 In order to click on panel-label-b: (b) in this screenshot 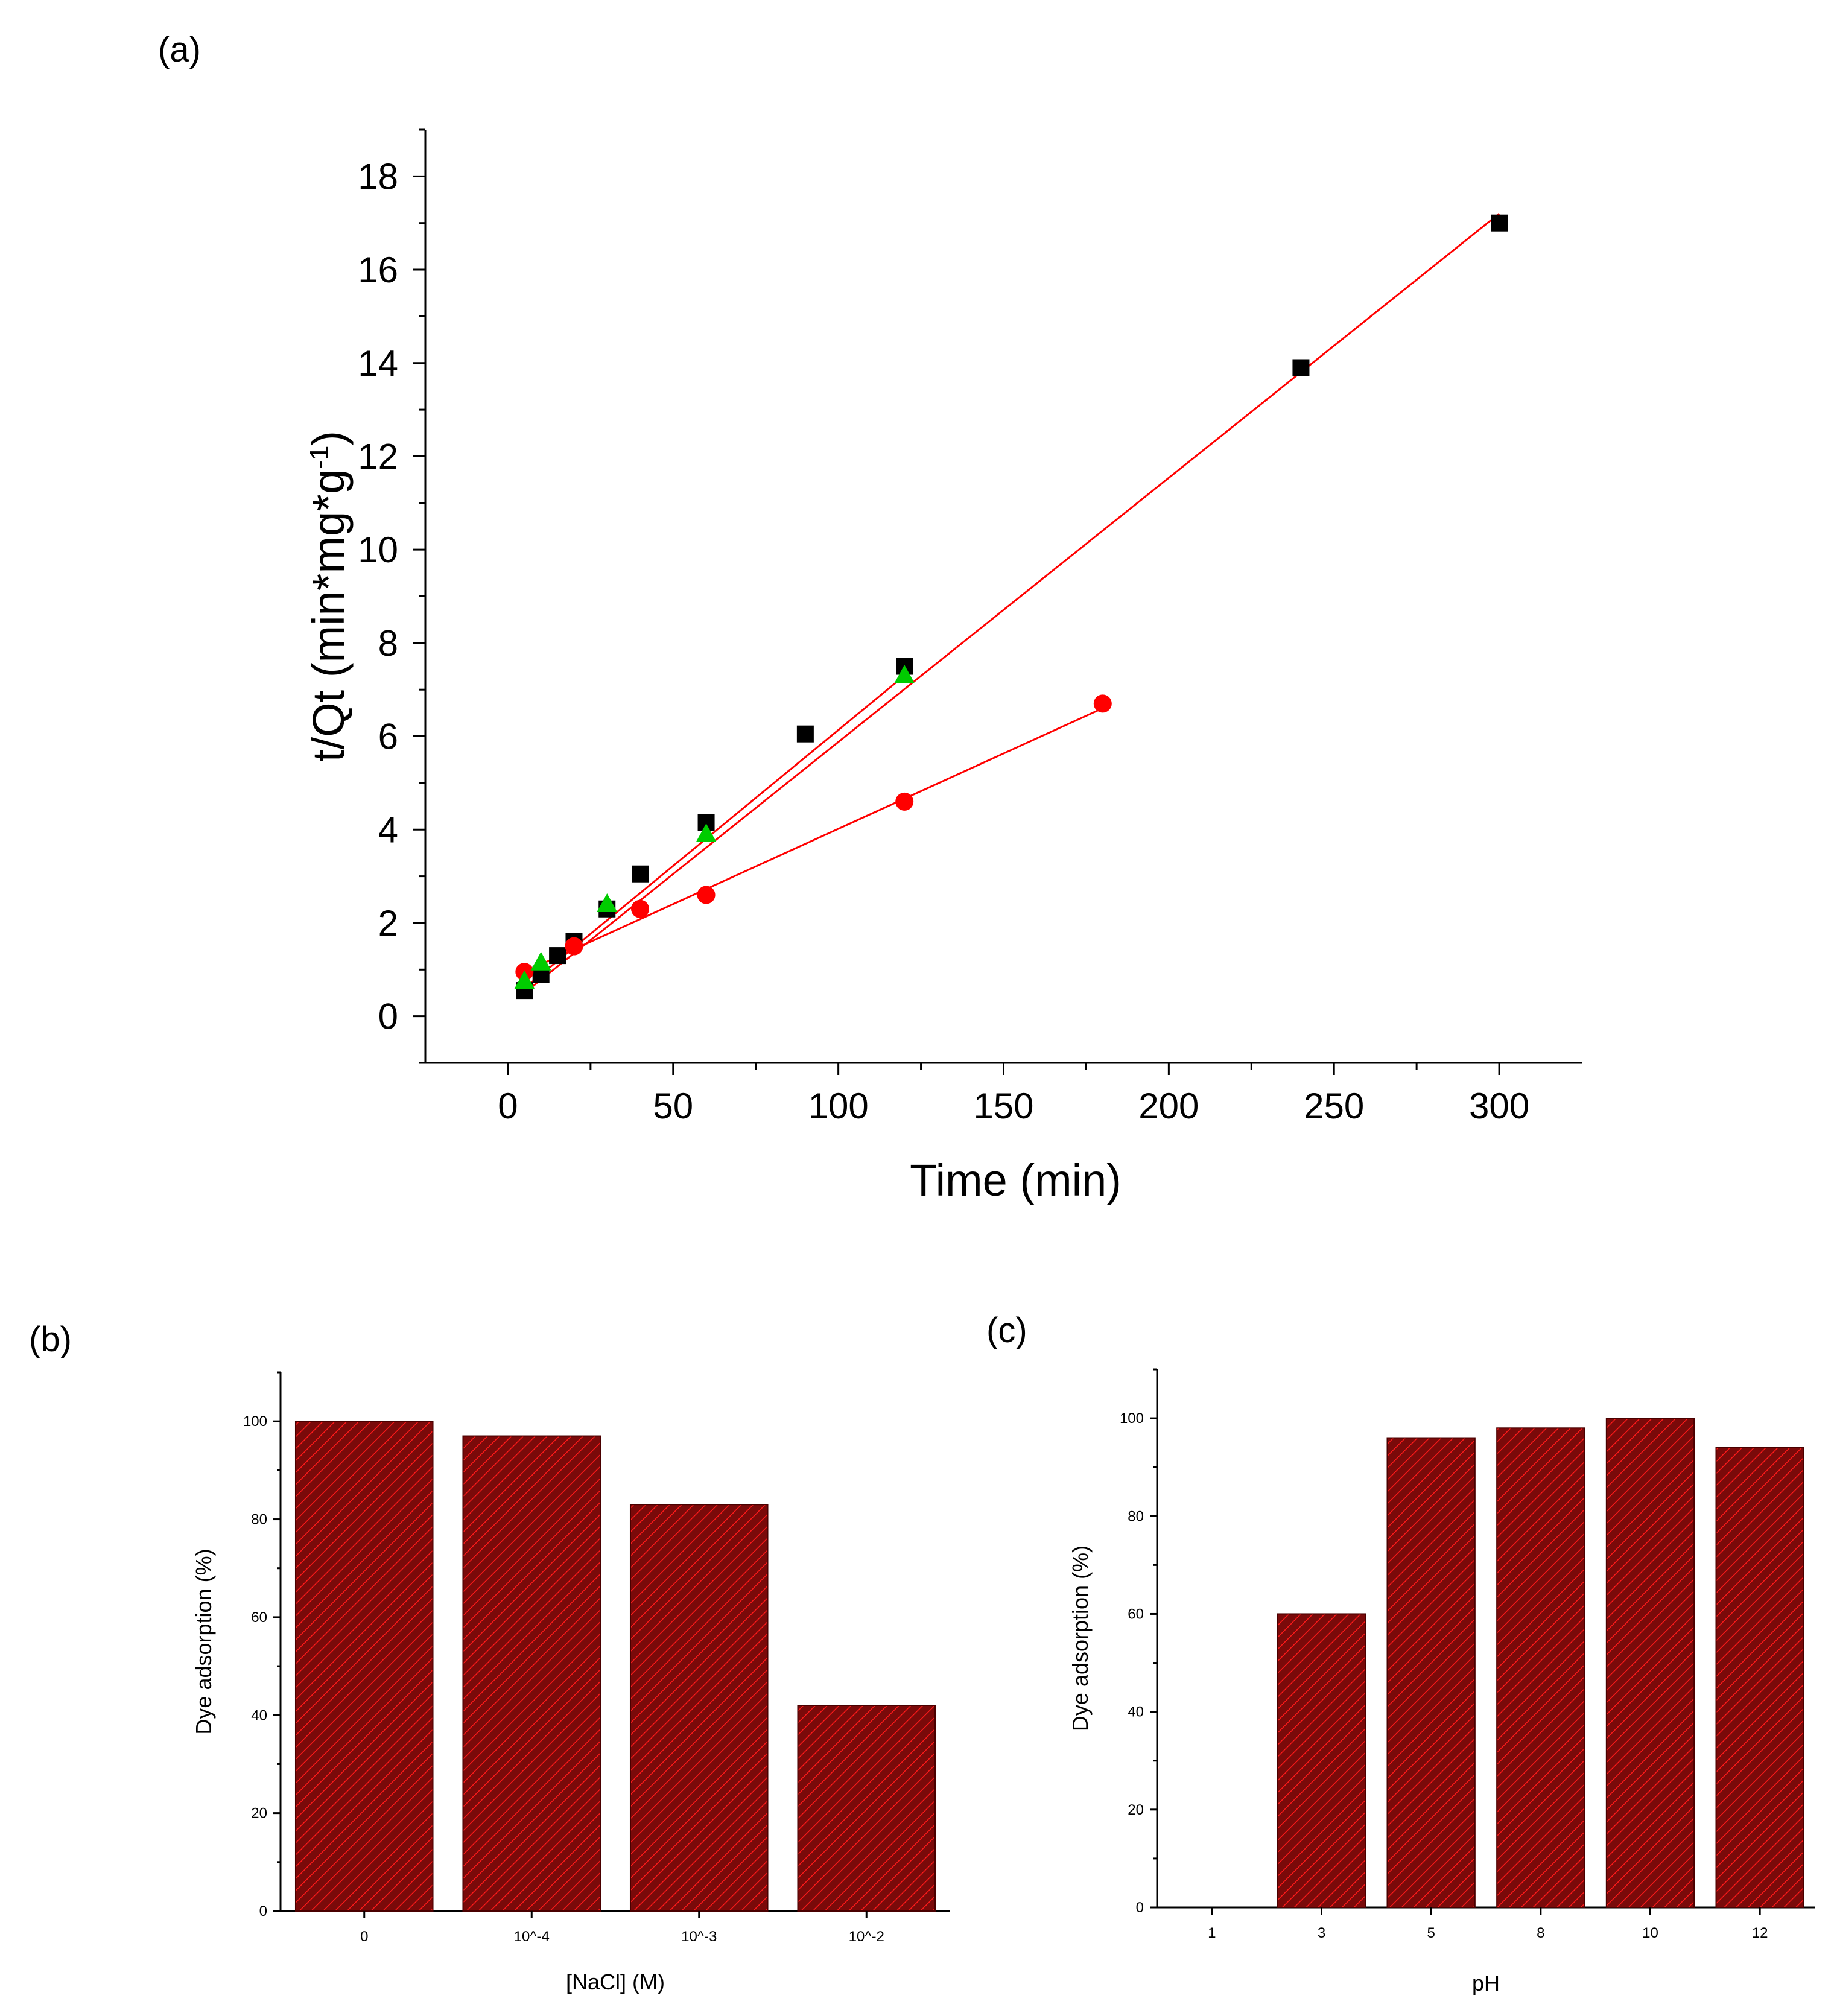, I will do `click(50, 1340)`.